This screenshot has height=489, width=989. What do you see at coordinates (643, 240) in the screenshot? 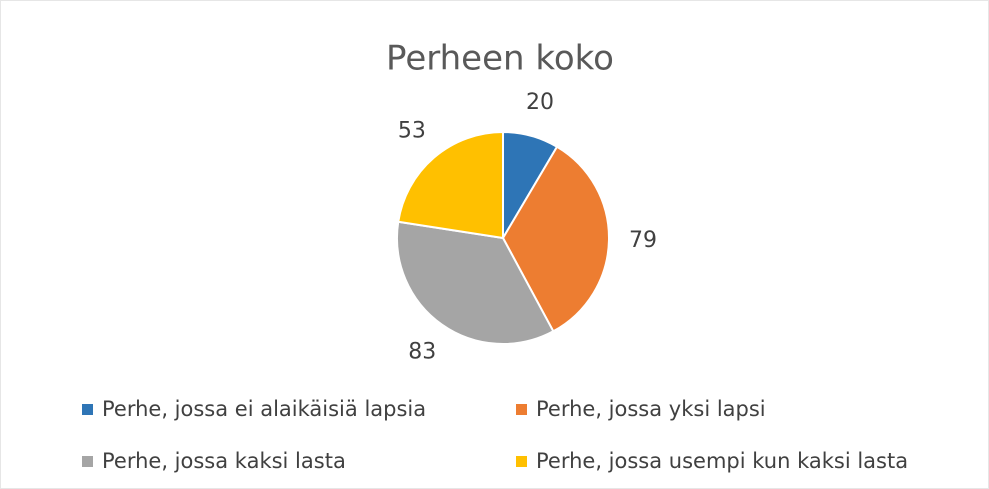
I see `data-label: 79` at bounding box center [643, 240].